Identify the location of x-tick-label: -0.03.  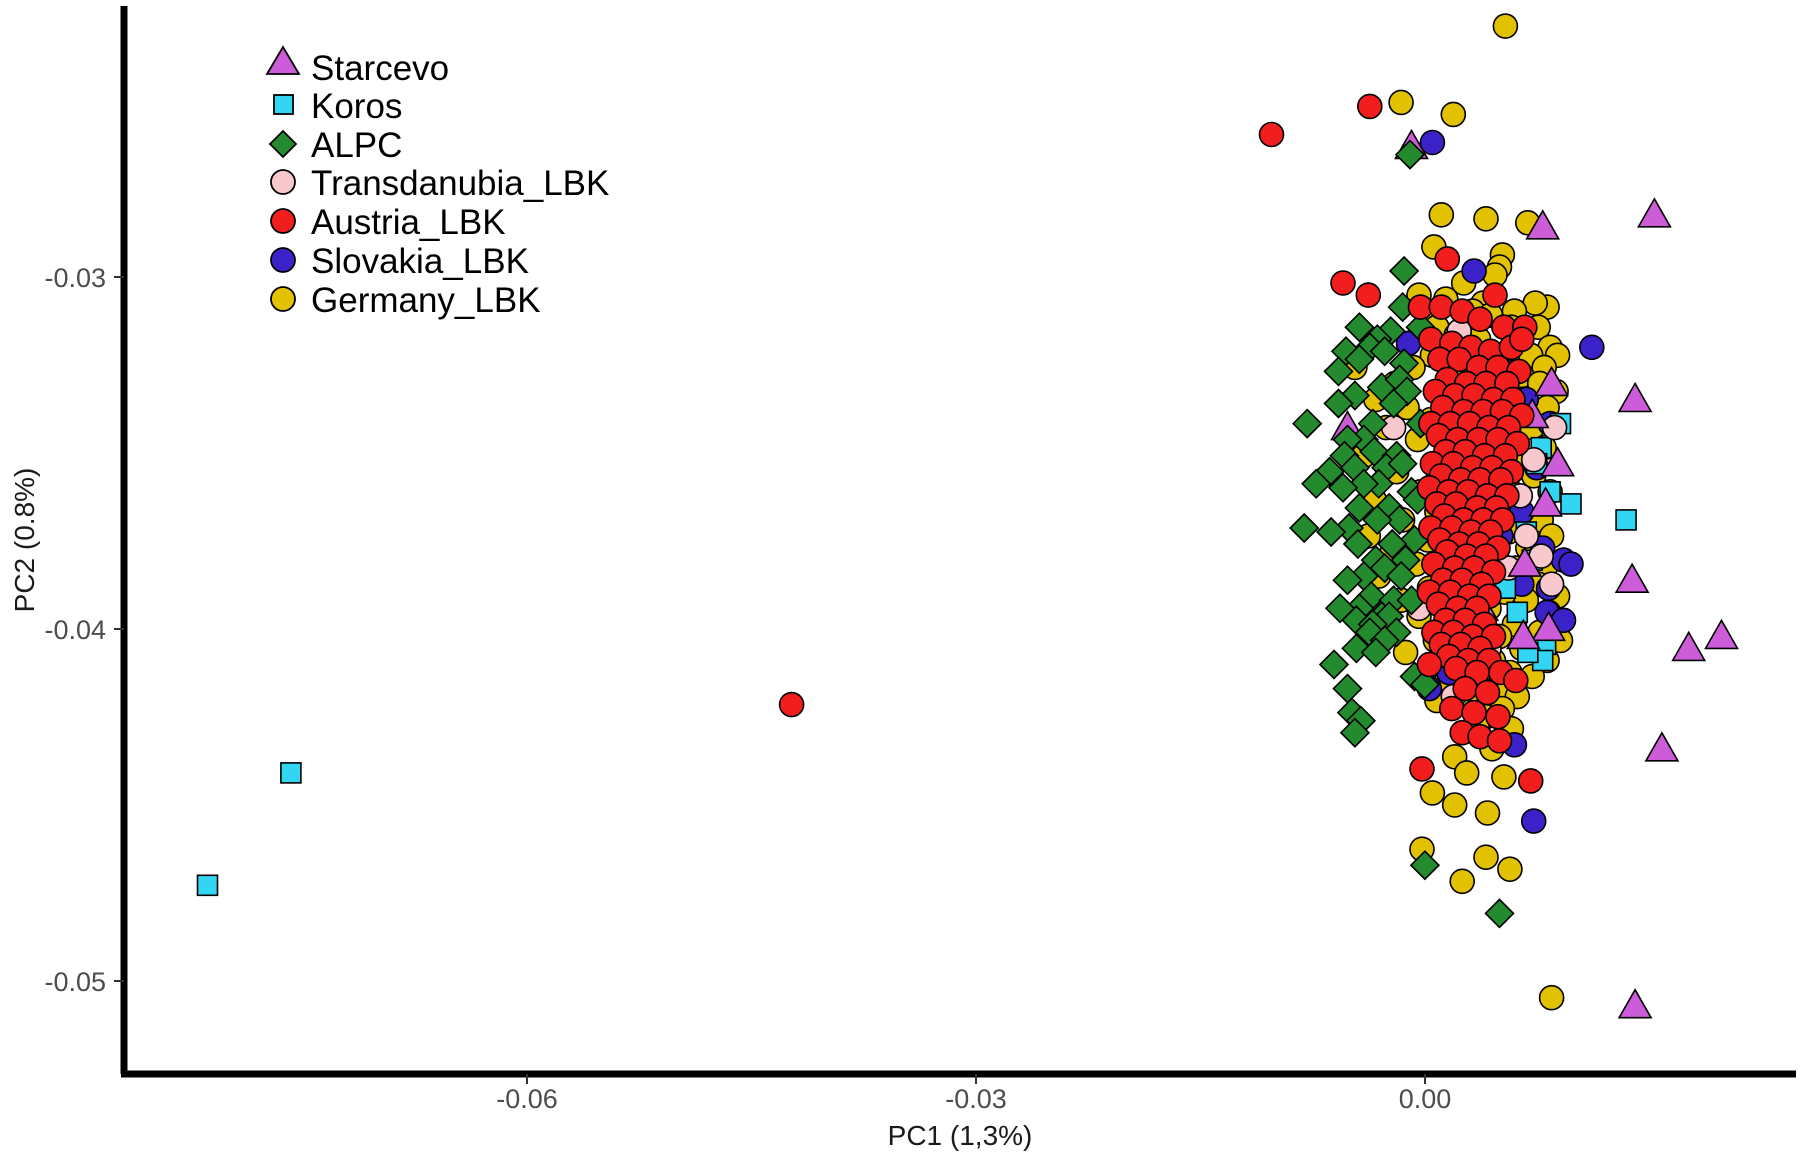
(976, 1099).